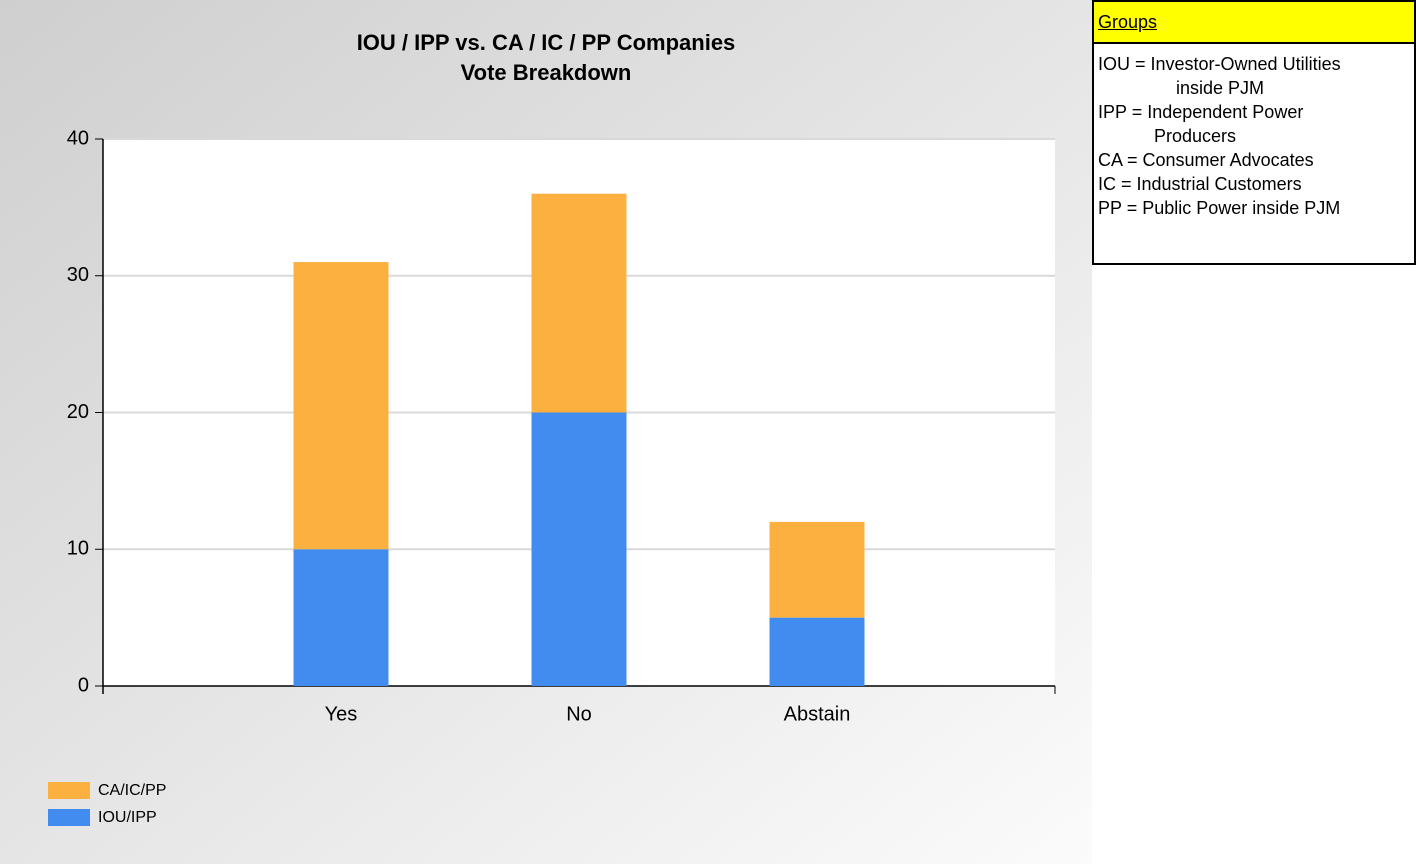 The image size is (1416, 864). What do you see at coordinates (1220, 88) in the screenshot?
I see `panel-line: inside PJM` at bounding box center [1220, 88].